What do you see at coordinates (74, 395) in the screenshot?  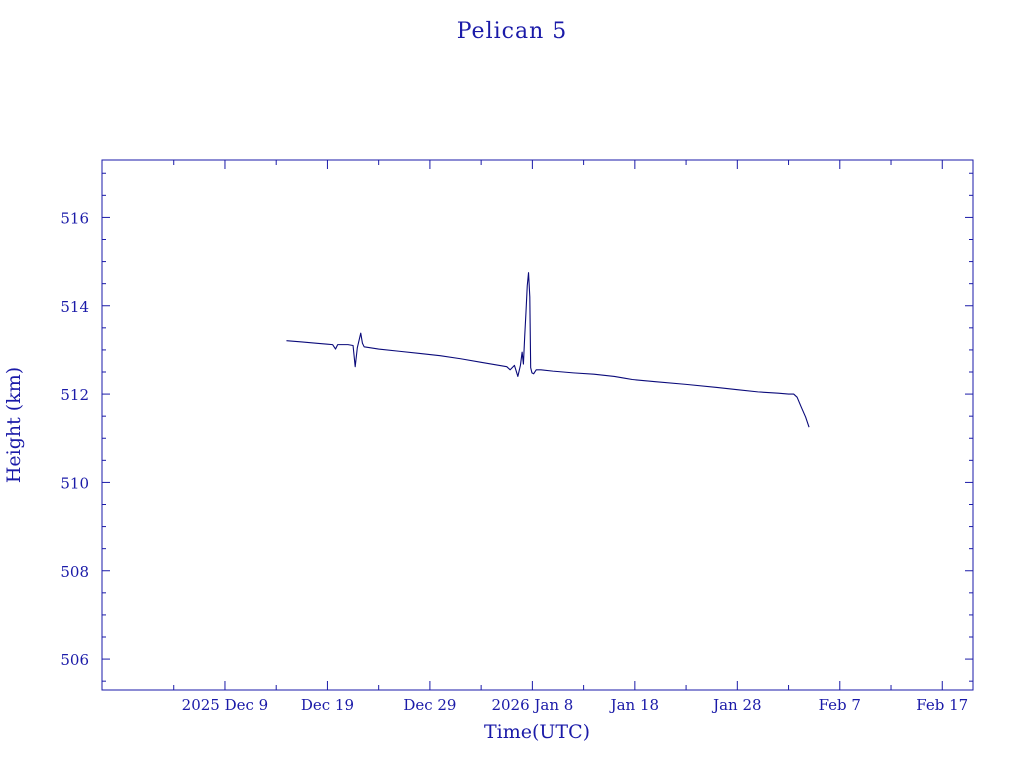 I see `y-tick-label: 512` at bounding box center [74, 395].